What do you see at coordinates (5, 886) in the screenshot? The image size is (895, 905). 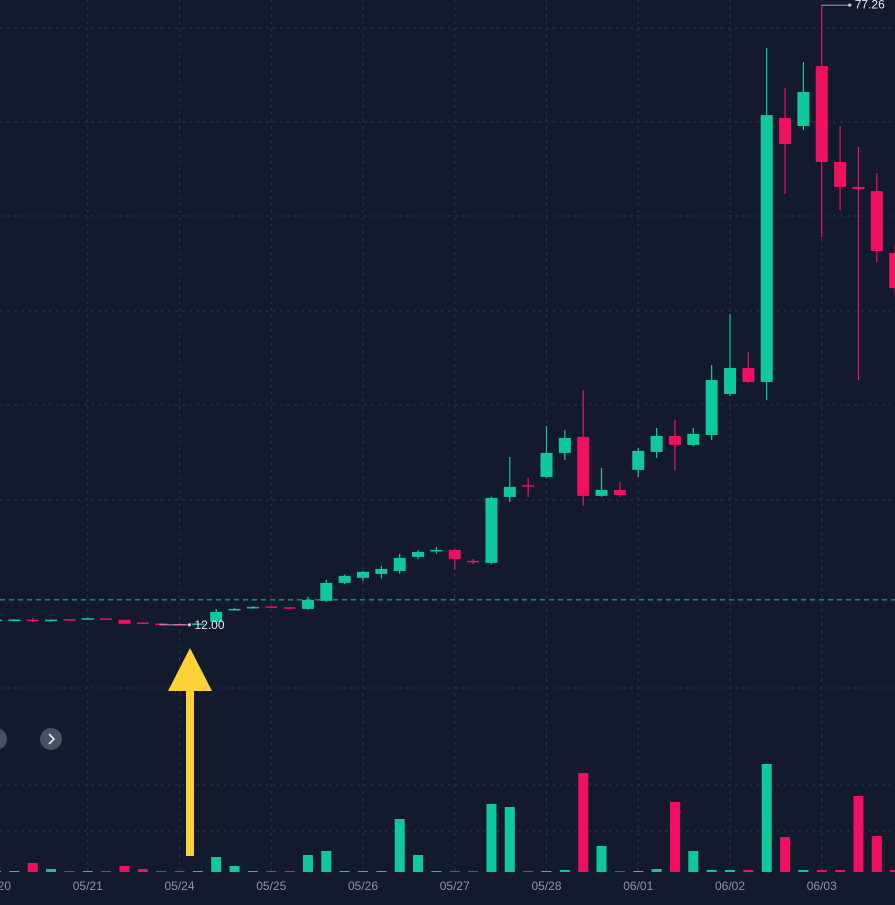 I see `x-tick-label: 05/20` at bounding box center [5, 886].